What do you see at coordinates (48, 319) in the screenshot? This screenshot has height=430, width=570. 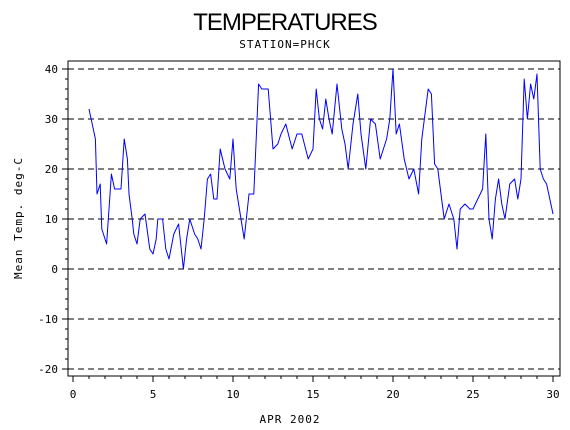 I see `y-tick-label: -10` at bounding box center [48, 319].